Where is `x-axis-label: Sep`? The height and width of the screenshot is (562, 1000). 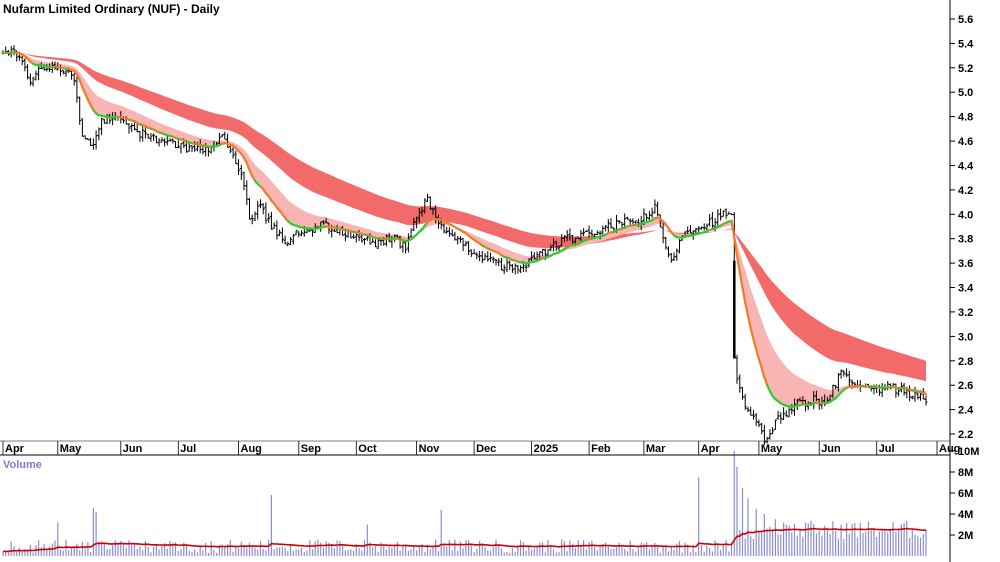 x-axis-label: Sep is located at coordinates (311, 449).